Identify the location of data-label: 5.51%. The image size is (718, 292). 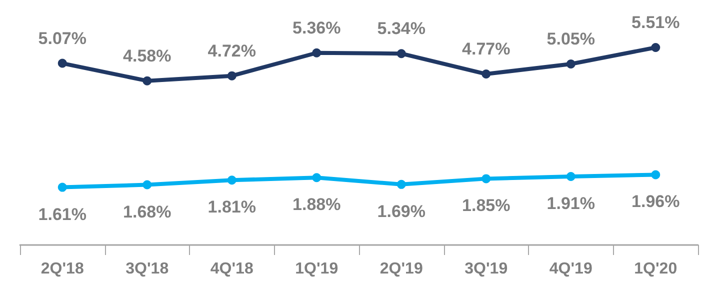
(656, 22).